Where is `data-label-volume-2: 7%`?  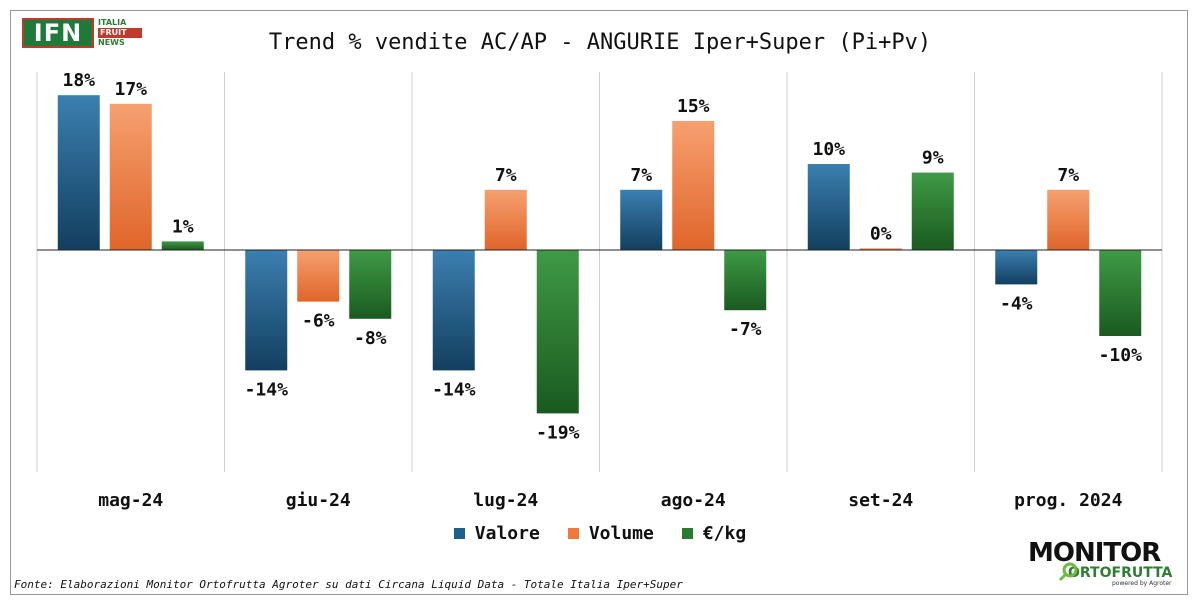
data-label-volume-2: 7% is located at coordinates (506, 175).